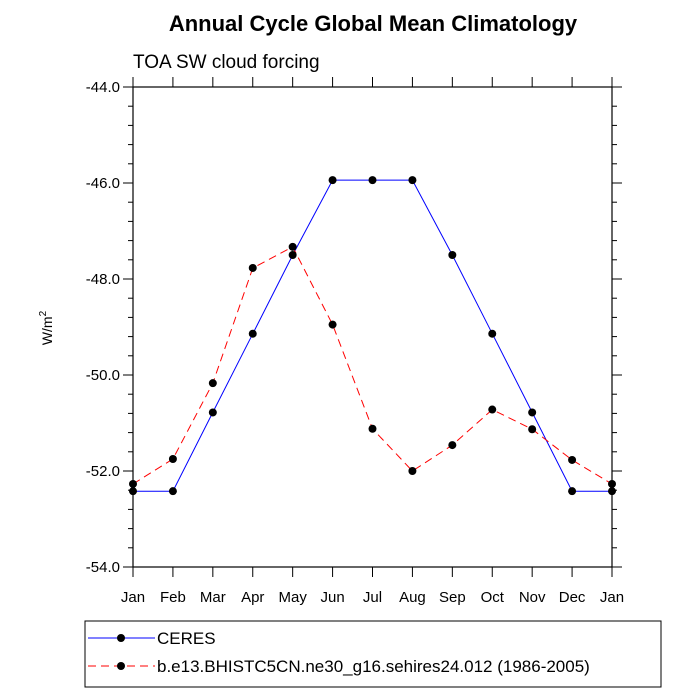 The height and width of the screenshot is (700, 700). I want to click on x-tick-label: Dec, so click(572, 597).